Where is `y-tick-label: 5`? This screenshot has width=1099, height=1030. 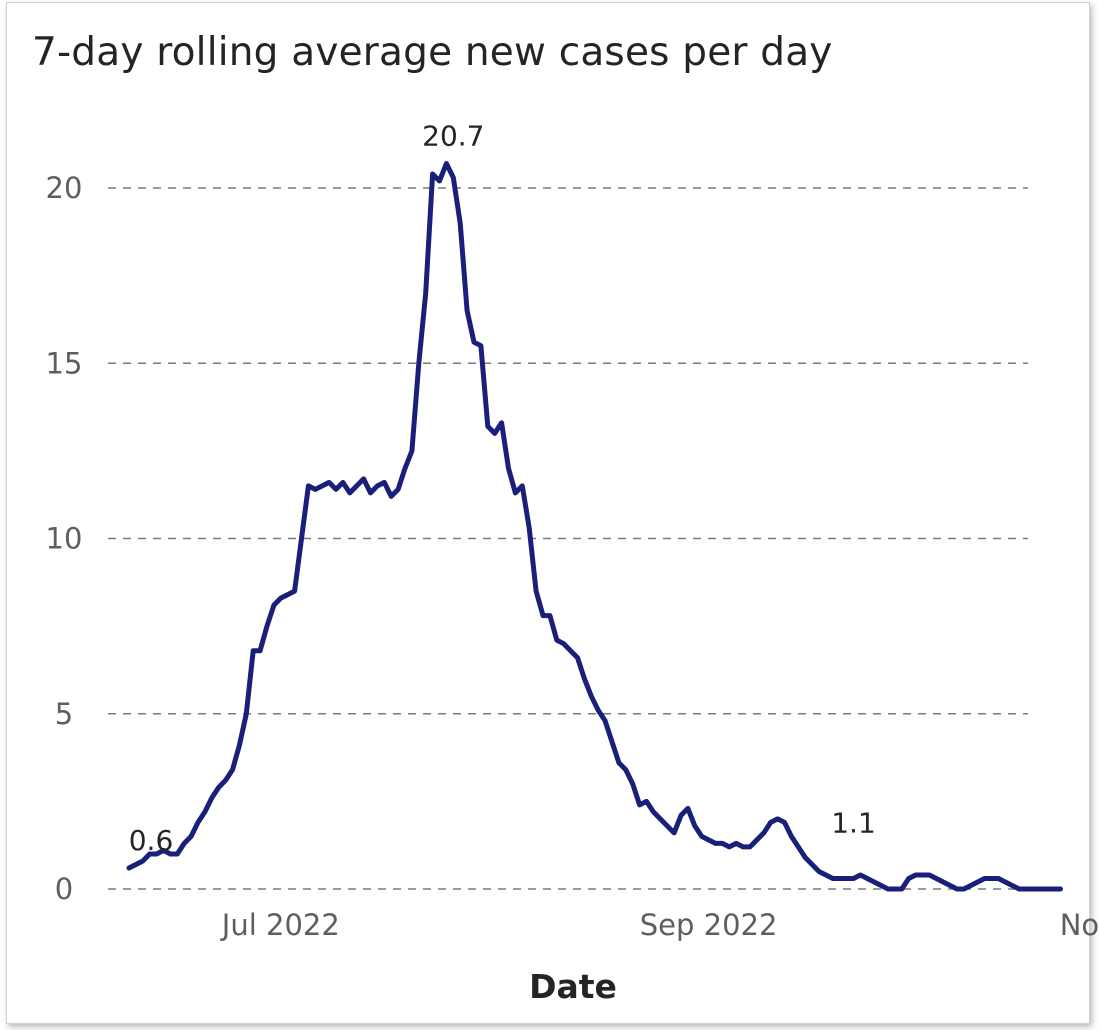
y-tick-label: 5 is located at coordinates (64, 714).